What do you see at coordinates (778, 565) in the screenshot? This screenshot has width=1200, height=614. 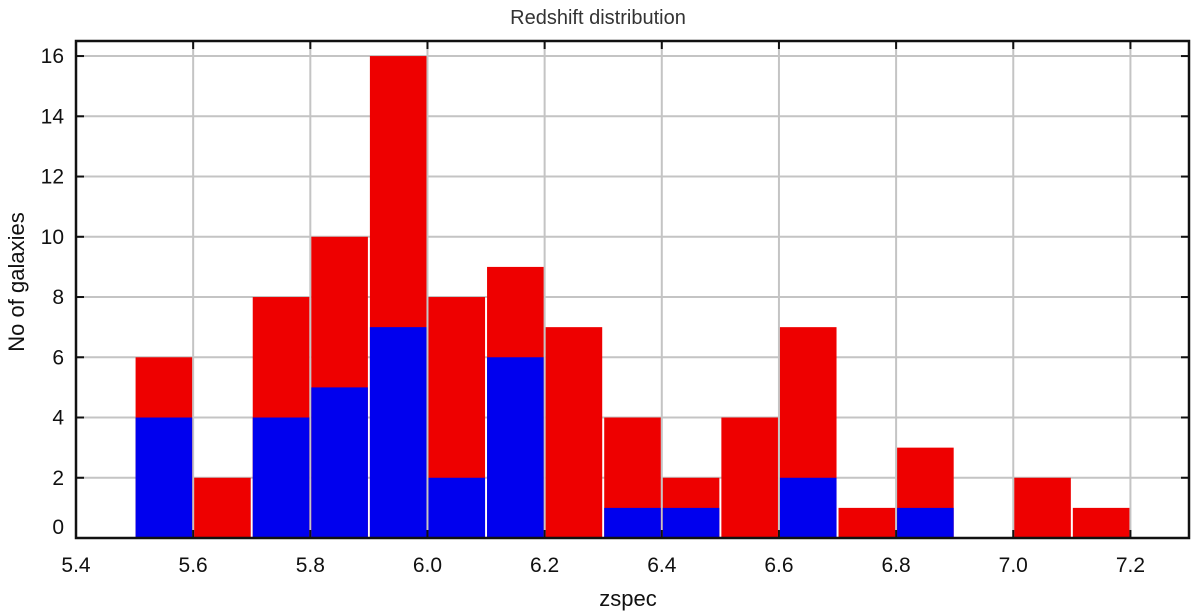 I see `x-tick-label: 6.6` at bounding box center [778, 565].